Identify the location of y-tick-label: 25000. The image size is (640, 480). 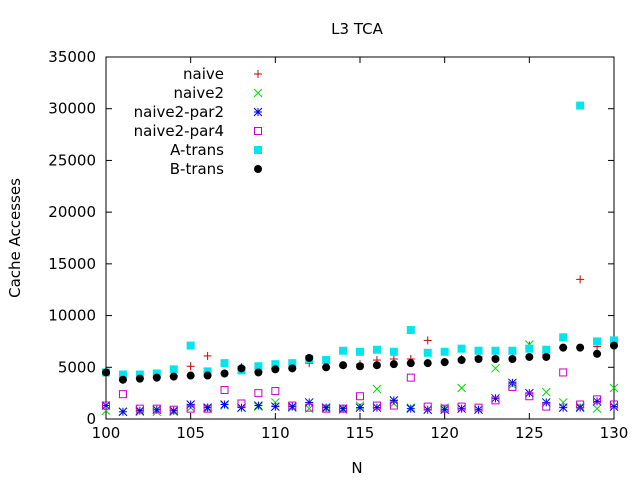
(72, 160).